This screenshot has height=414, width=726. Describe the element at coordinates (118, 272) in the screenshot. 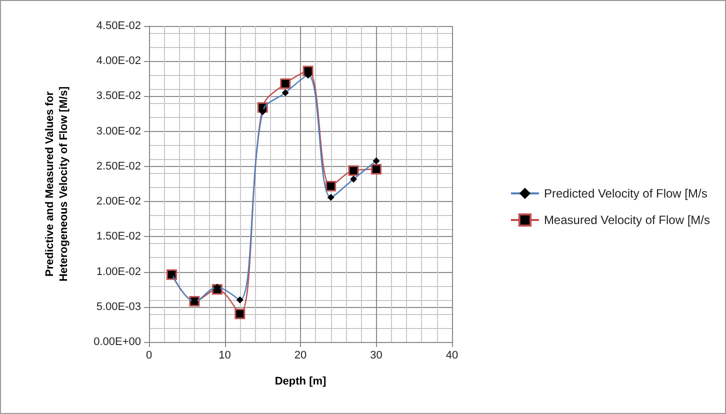

I see `y-tick-label: 1.00E-02` at that location.